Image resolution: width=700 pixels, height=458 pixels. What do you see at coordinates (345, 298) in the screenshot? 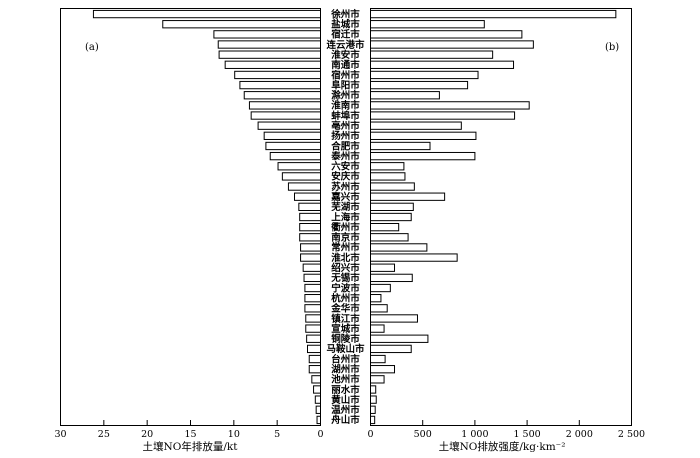
I see `city-label: 杭州市` at bounding box center [345, 298].